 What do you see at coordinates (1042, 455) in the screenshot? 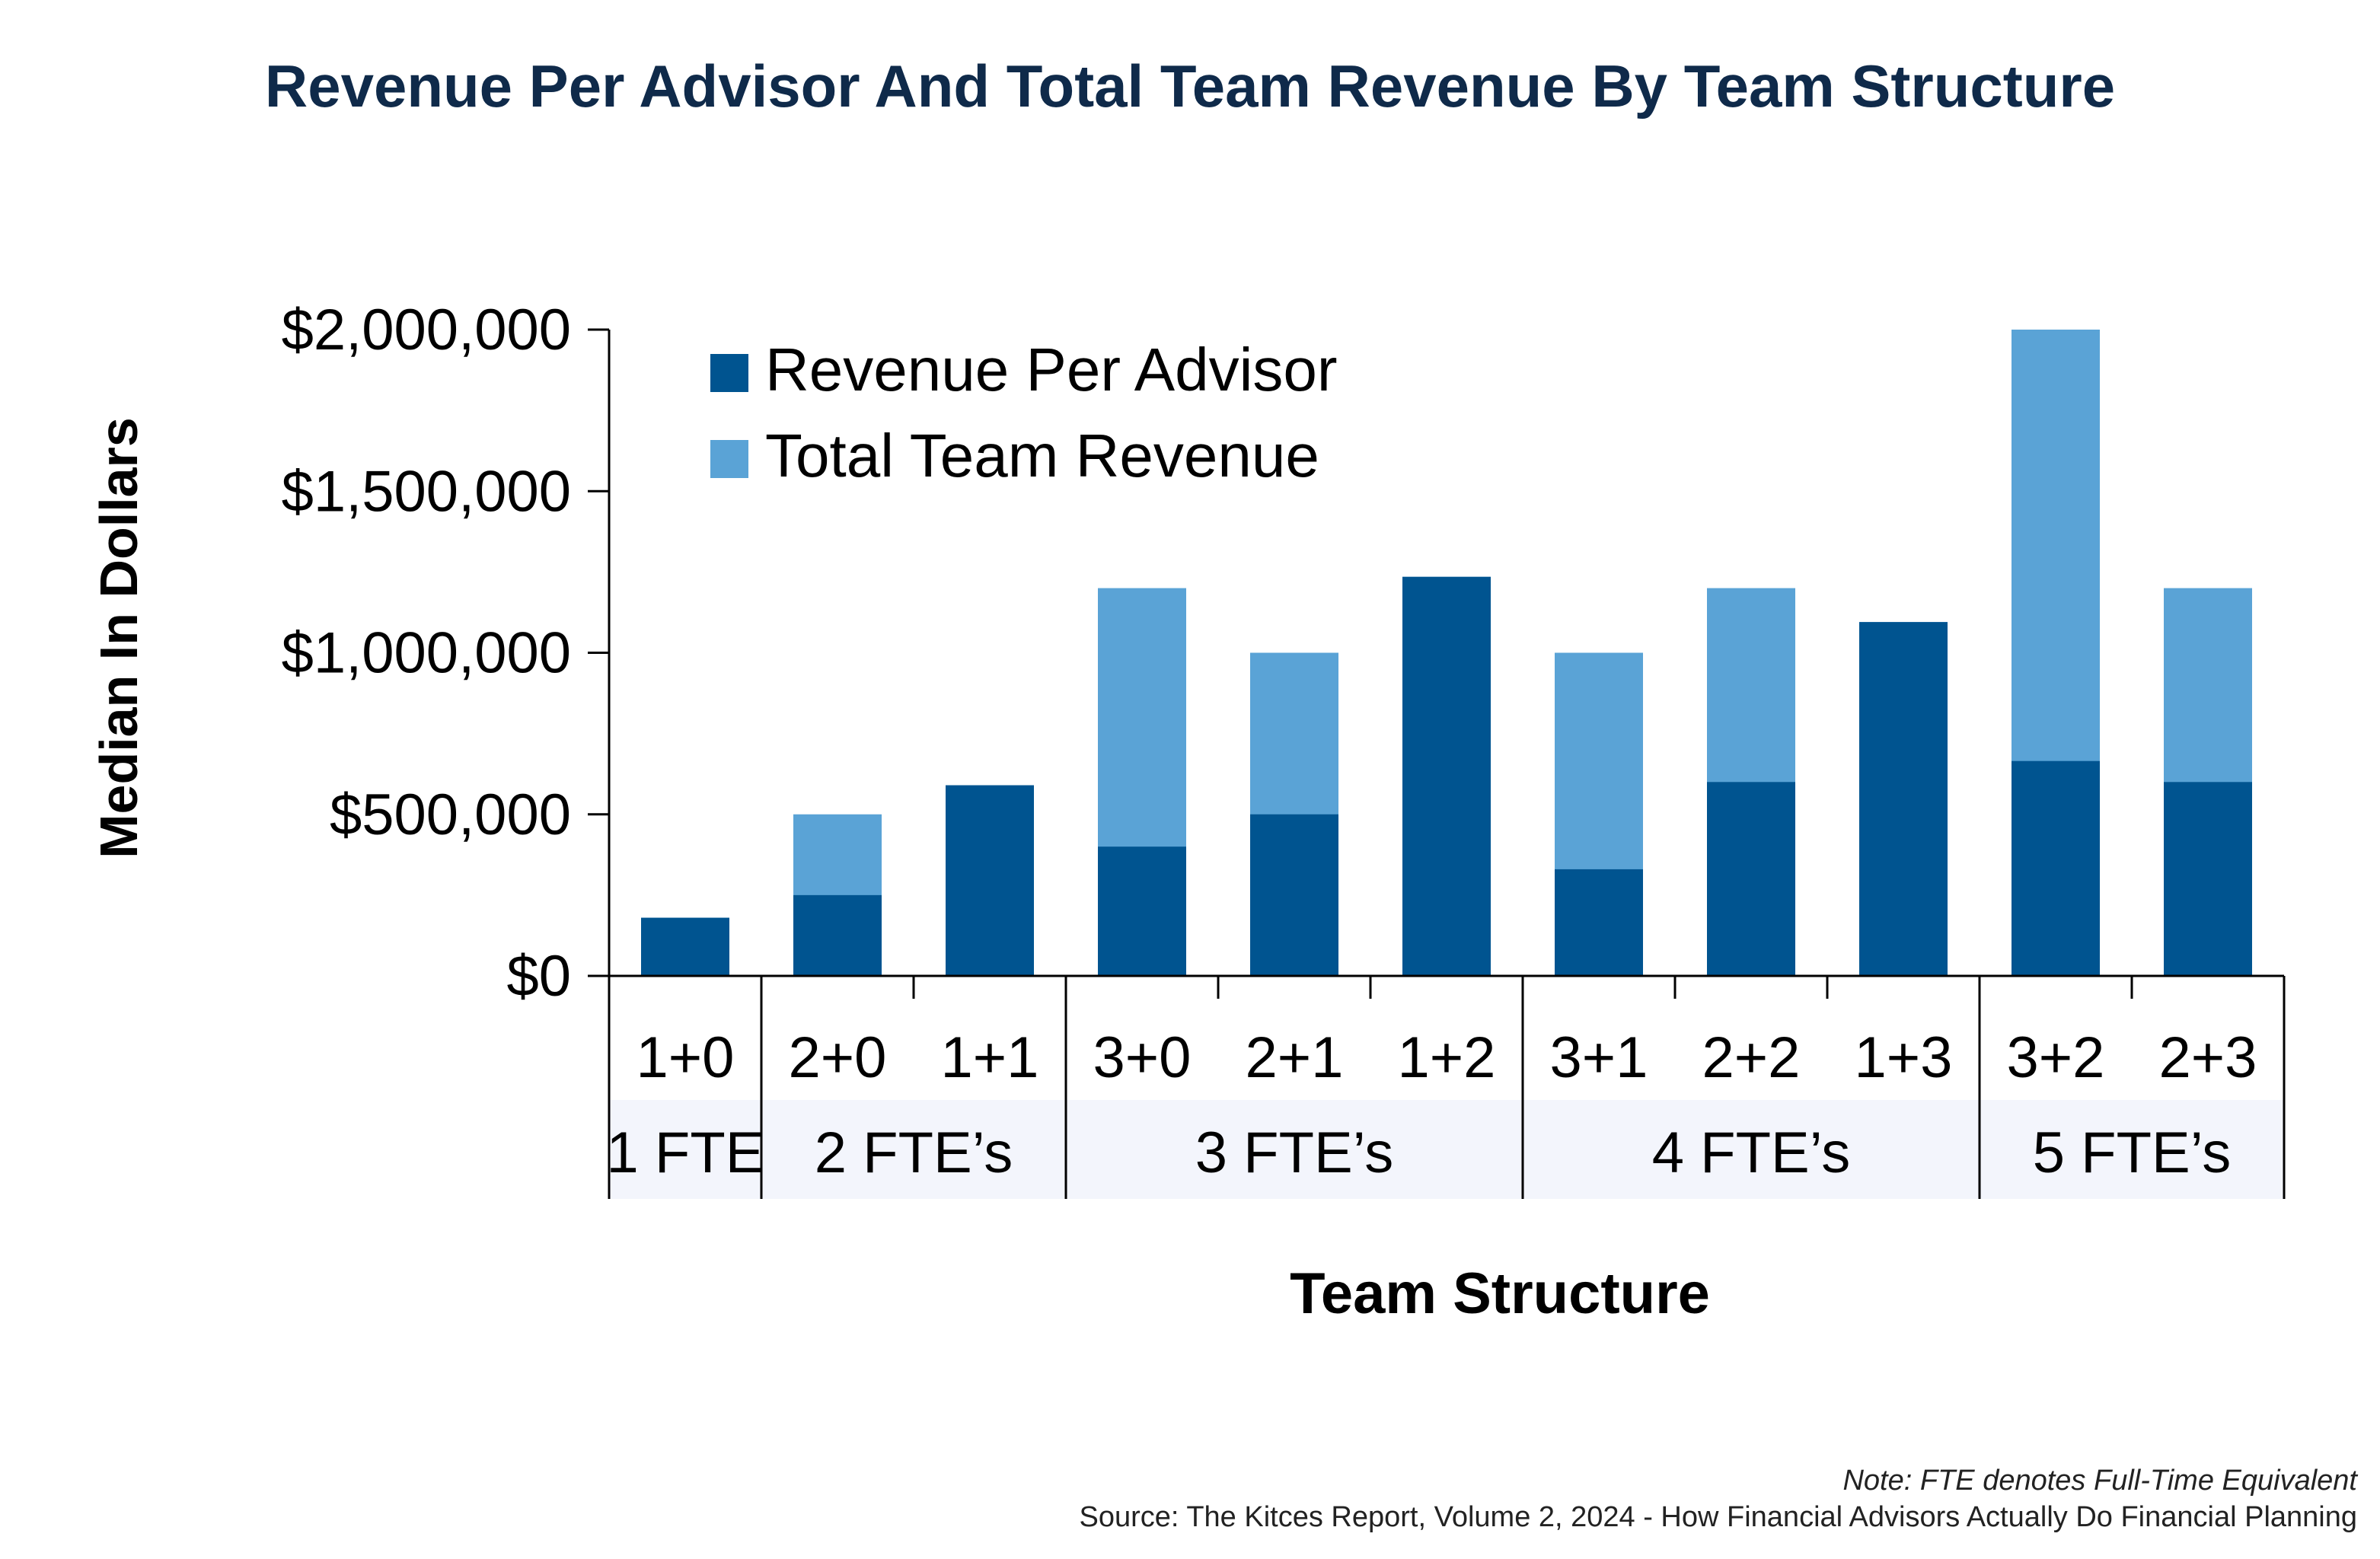
I see `legend-label: Total Team Revenue` at bounding box center [1042, 455].